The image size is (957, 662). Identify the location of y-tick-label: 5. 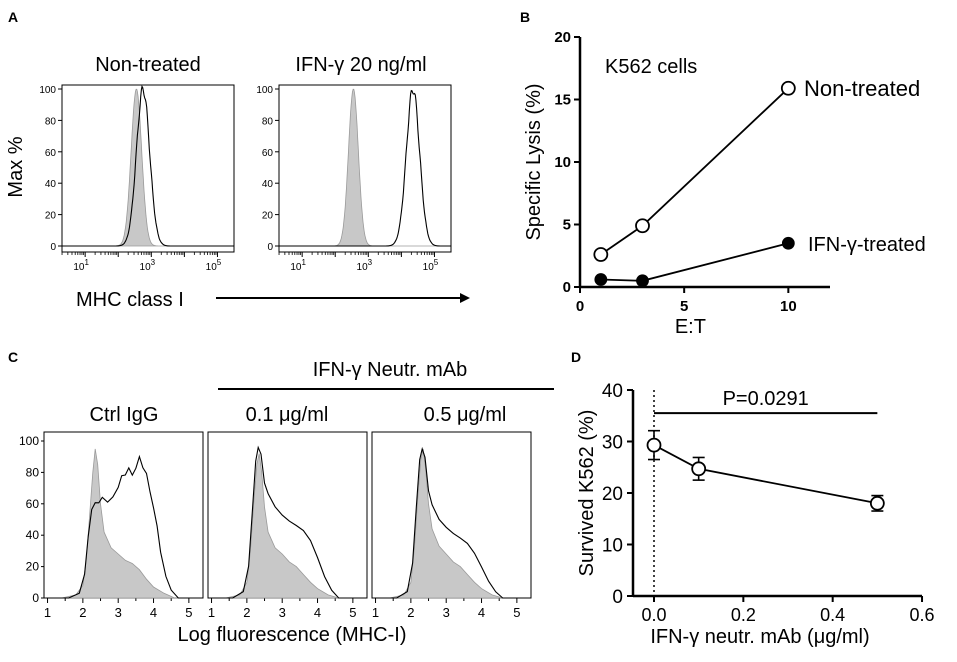
(567, 225).